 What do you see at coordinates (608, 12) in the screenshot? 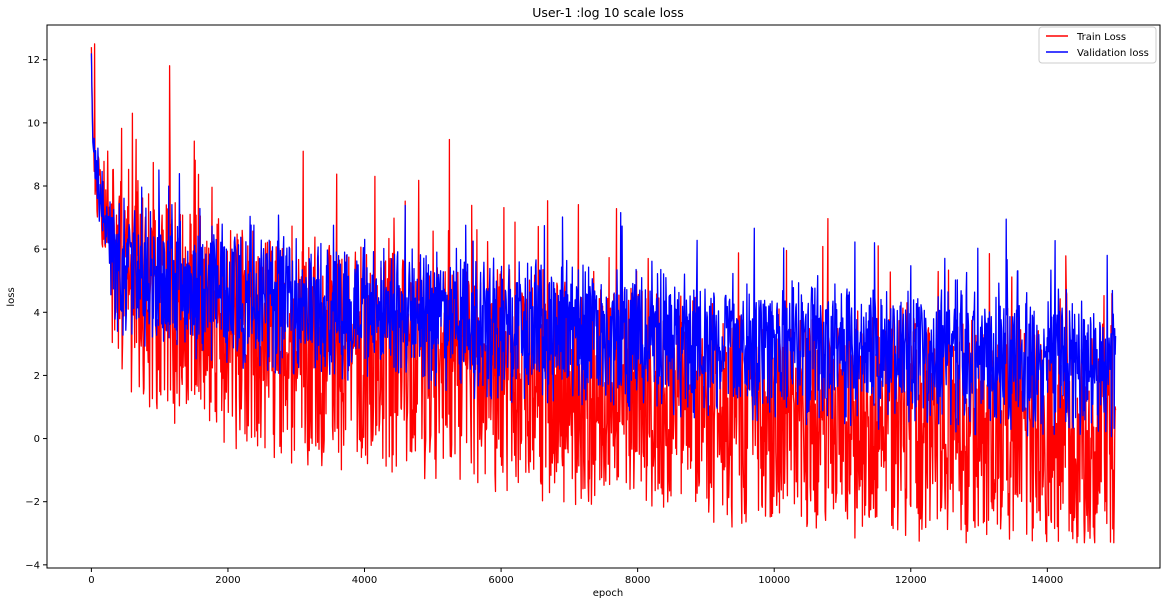
I see `chart-title: User-1 :log 10 scale loss` at bounding box center [608, 12].